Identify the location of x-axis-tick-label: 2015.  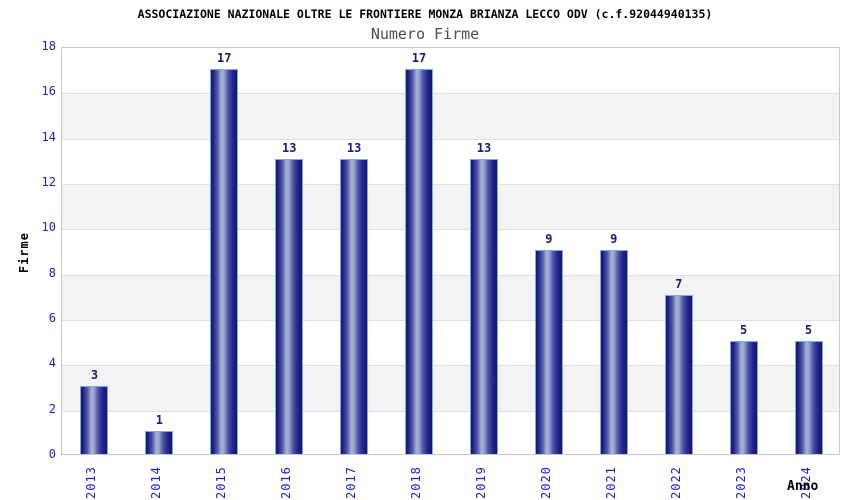
(221, 482).